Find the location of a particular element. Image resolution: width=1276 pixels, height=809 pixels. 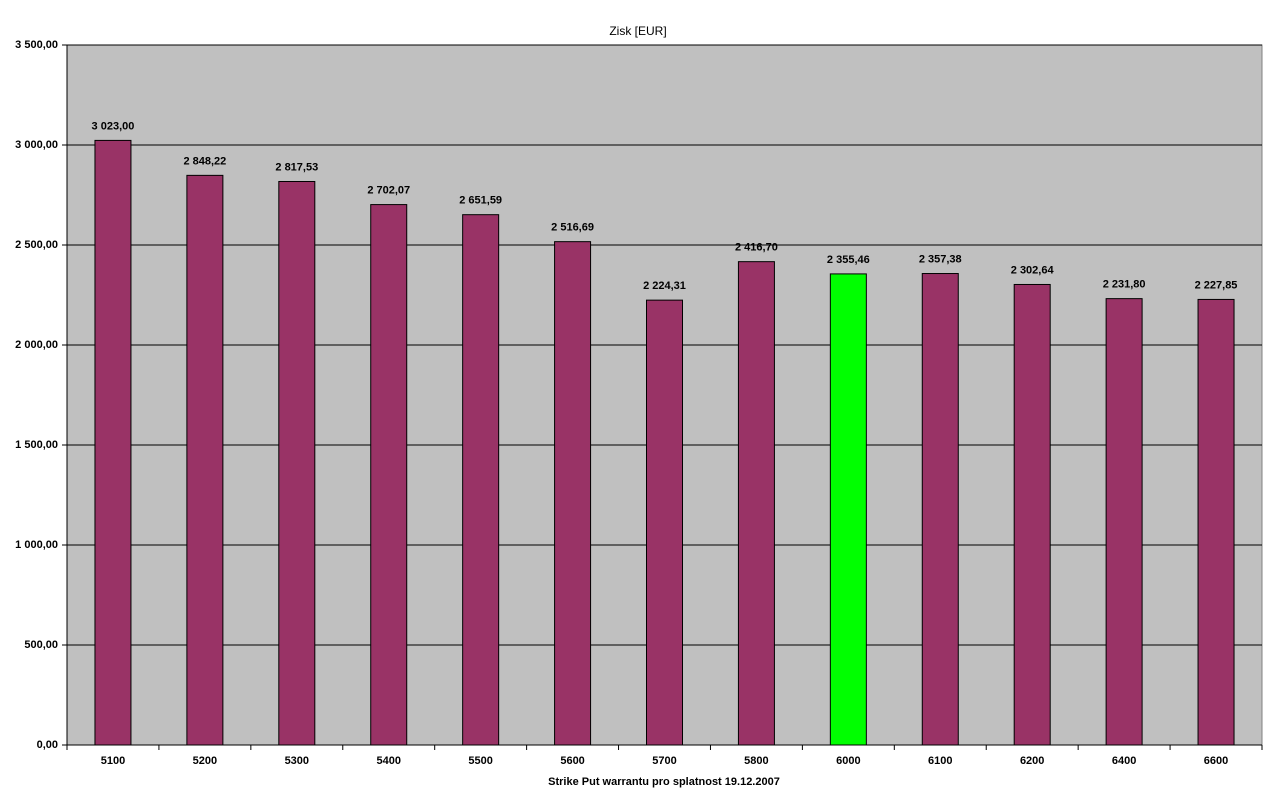

x-tick-label: 6600 is located at coordinates (1216, 761).